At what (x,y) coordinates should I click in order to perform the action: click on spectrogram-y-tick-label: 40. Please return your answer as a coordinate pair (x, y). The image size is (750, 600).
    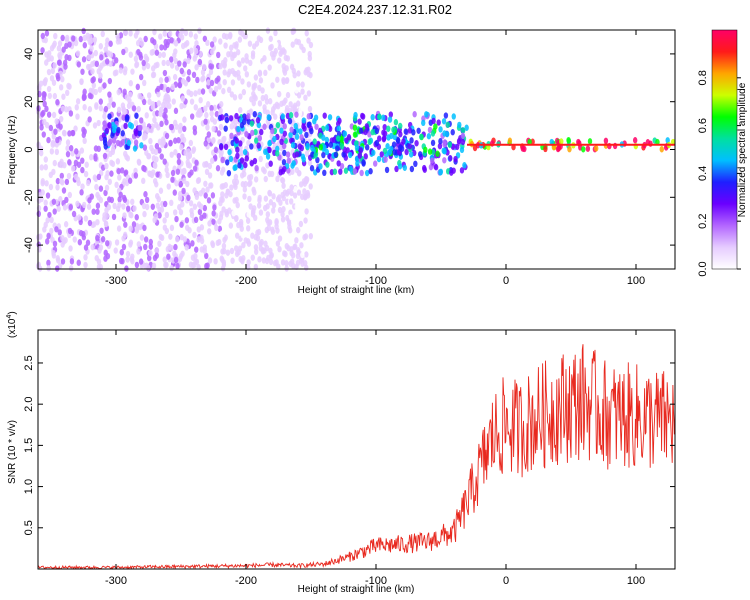
    Looking at the image, I should click on (29, 54).